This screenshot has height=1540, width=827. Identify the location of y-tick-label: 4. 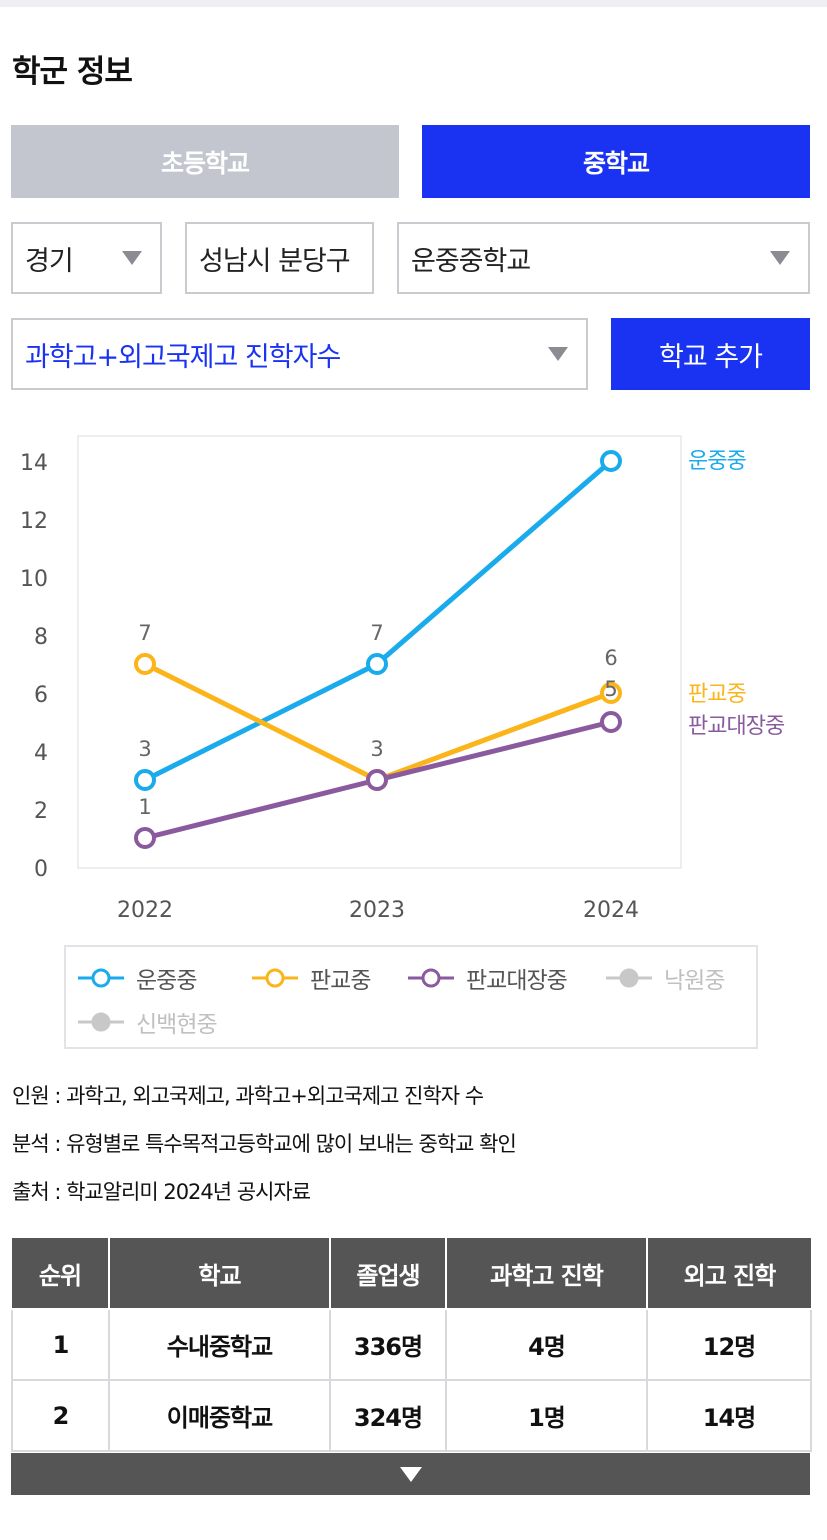
(41, 753).